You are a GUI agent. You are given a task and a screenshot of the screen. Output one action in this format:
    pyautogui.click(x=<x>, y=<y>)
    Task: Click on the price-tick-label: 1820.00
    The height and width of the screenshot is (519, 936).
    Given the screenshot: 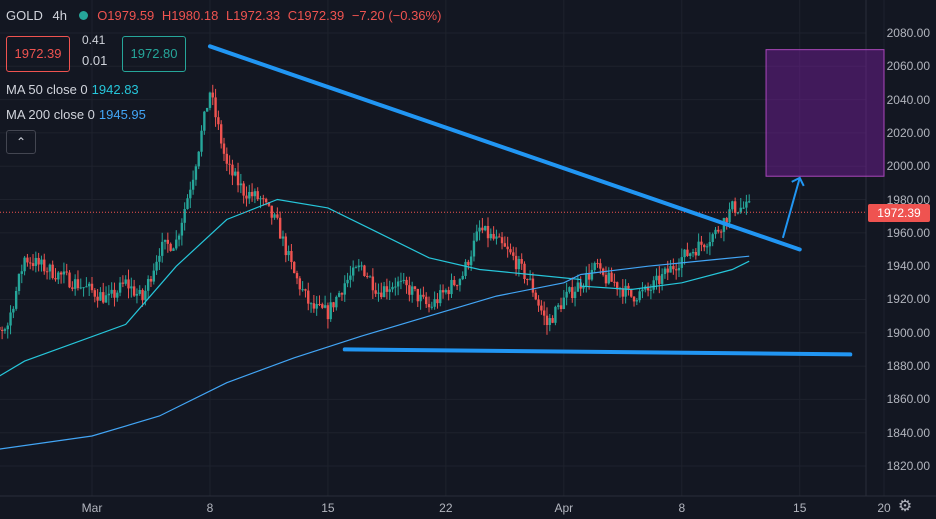 What is the action you would take?
    pyautogui.click(x=908, y=466)
    